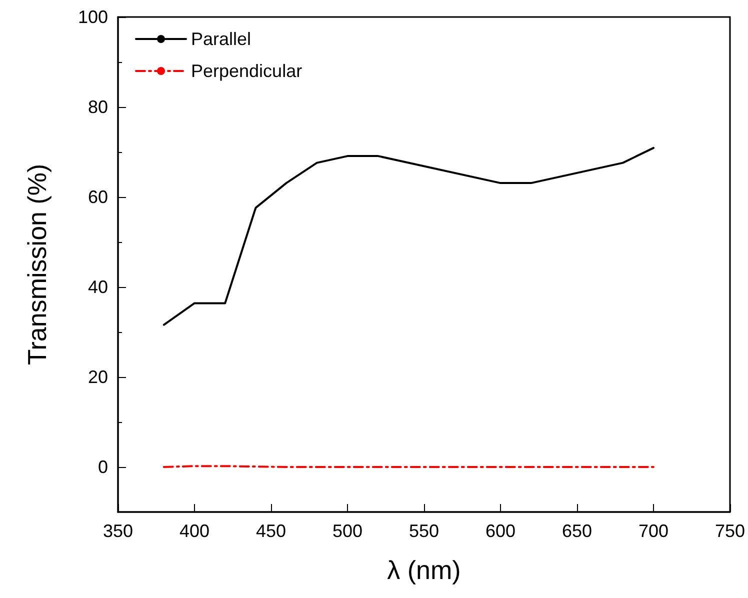 The image size is (748, 598). What do you see at coordinates (424, 570) in the screenshot?
I see `x-axis-title: λ (nm)` at bounding box center [424, 570].